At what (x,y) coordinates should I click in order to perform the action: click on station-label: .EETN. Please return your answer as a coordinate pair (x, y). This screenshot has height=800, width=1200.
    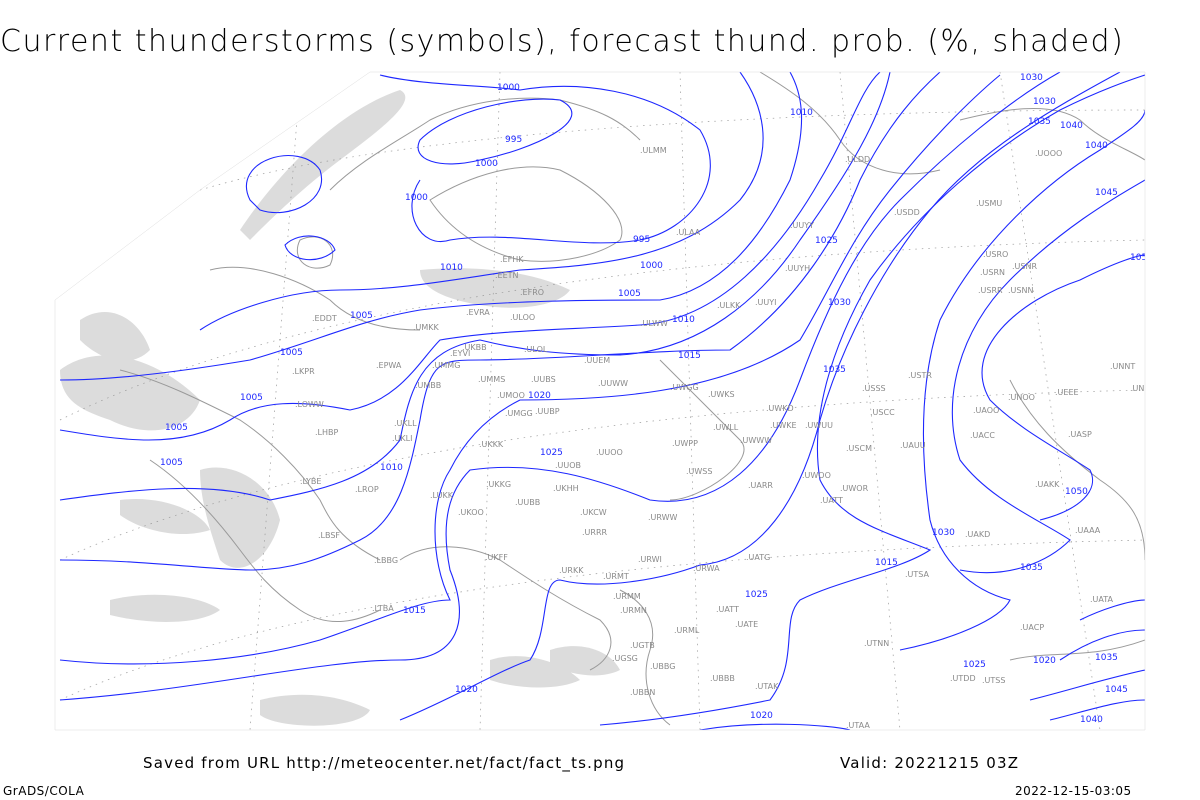
    Looking at the image, I should click on (507, 275).